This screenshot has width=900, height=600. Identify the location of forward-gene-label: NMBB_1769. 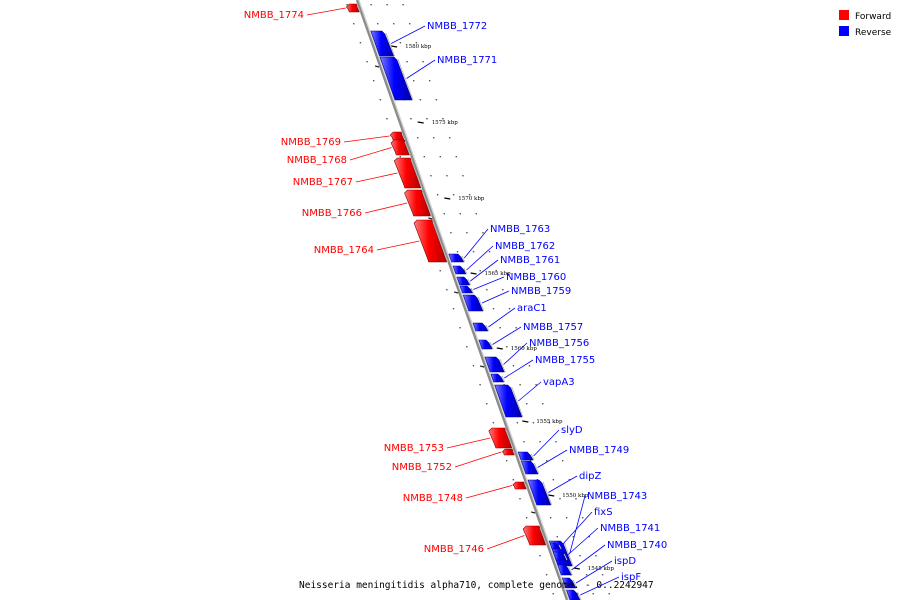
(311, 142).